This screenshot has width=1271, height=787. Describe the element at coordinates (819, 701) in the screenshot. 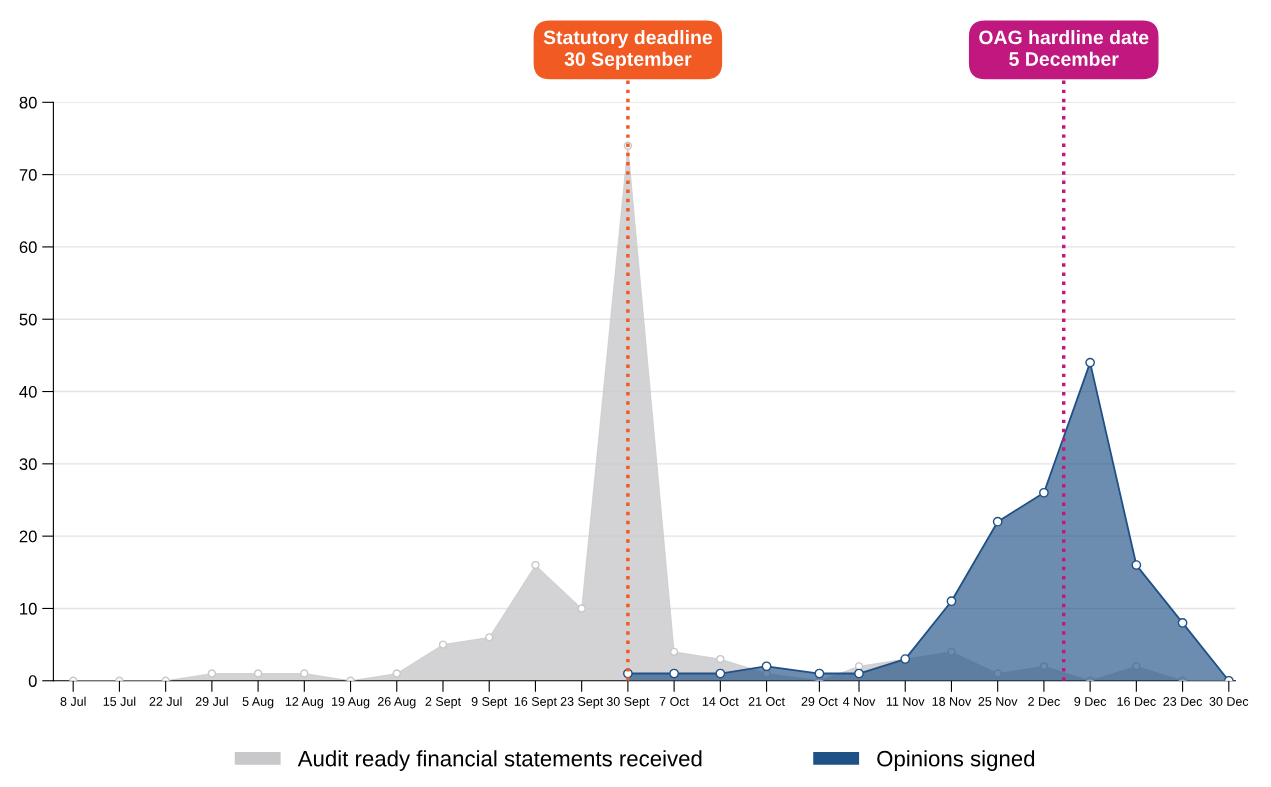

I see `x-tick-label: 29 Oct` at that location.